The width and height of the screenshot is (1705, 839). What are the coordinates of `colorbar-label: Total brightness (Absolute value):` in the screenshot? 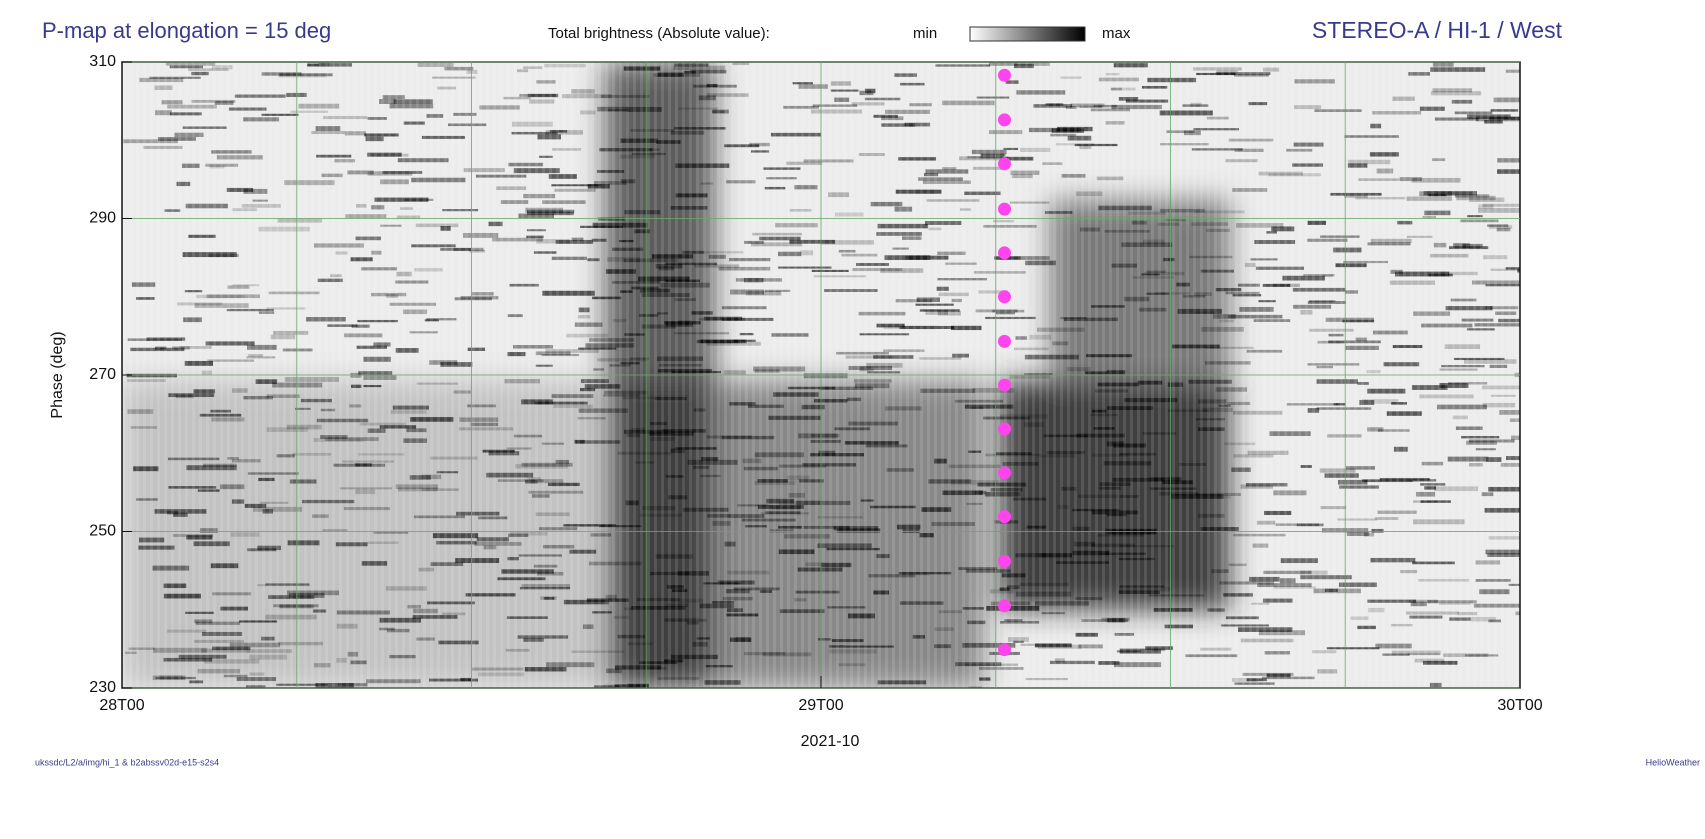 It's located at (659, 33).